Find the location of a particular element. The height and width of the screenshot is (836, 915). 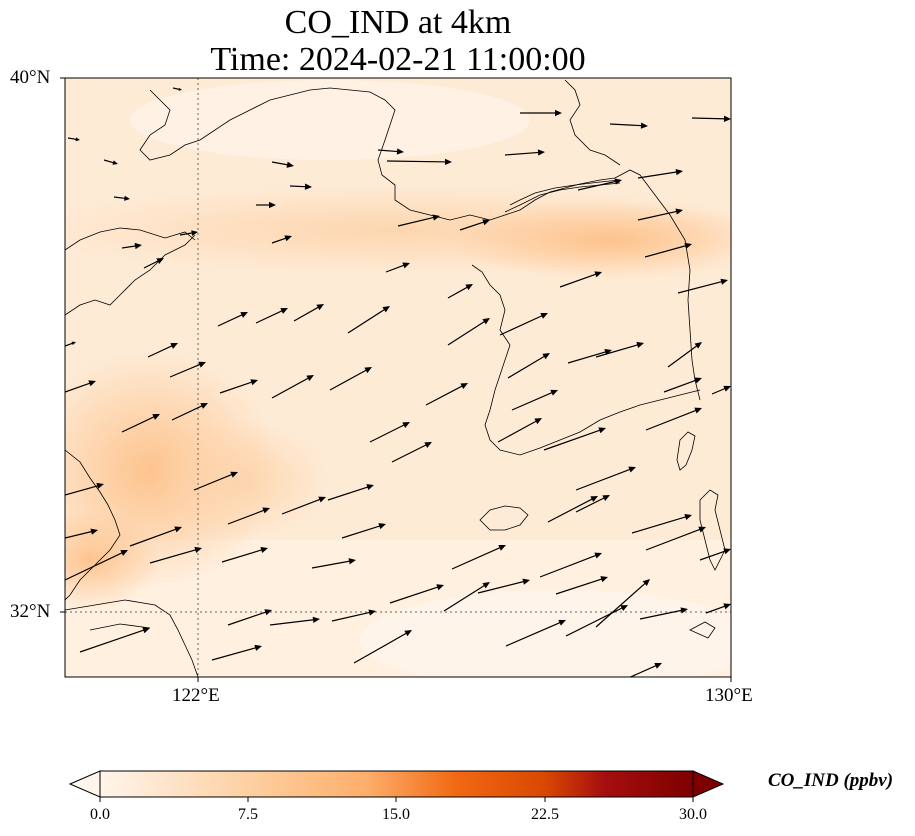

colorbar-tick-22-5: 22.5 is located at coordinates (545, 814).